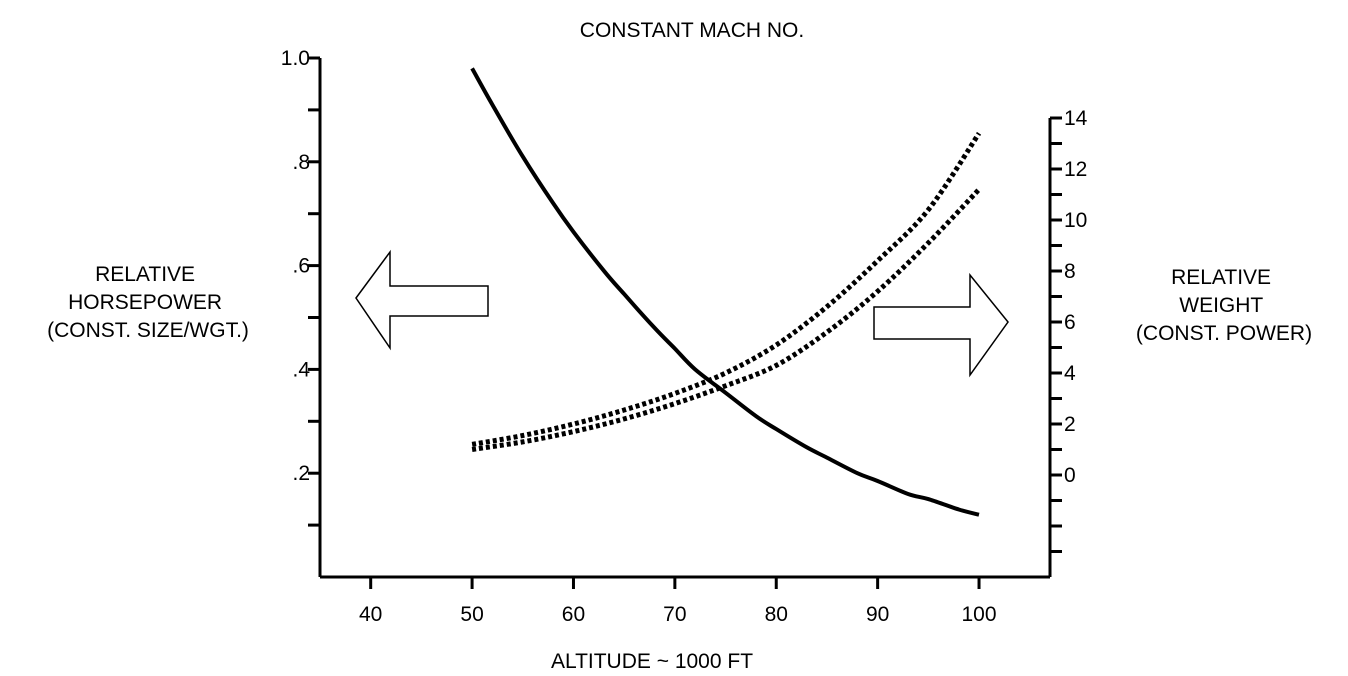  Describe the element at coordinates (1070, 475) in the screenshot. I see `y-right-tick-label: 0` at that location.